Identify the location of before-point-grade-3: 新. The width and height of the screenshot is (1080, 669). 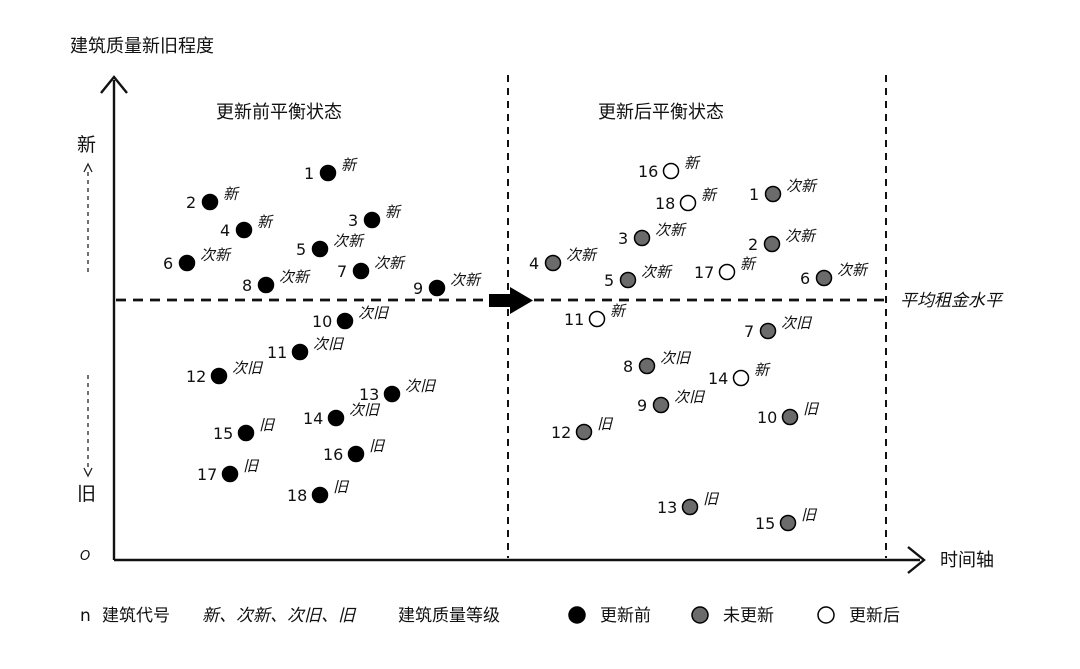
(393, 212).